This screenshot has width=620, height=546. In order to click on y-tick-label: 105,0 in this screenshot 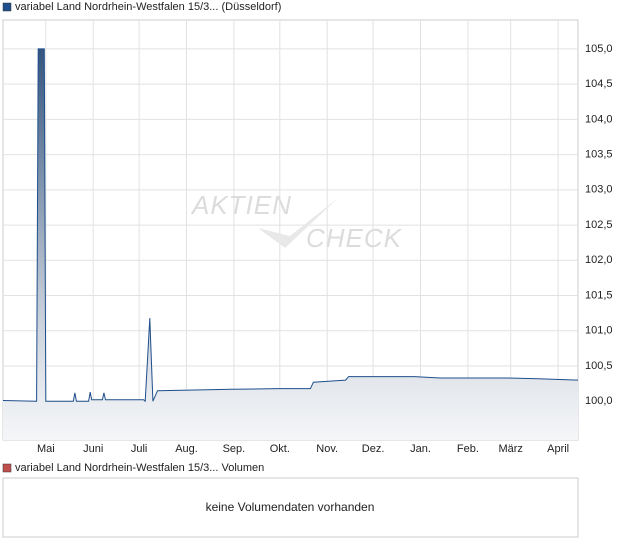, I will do `click(599, 49)`.